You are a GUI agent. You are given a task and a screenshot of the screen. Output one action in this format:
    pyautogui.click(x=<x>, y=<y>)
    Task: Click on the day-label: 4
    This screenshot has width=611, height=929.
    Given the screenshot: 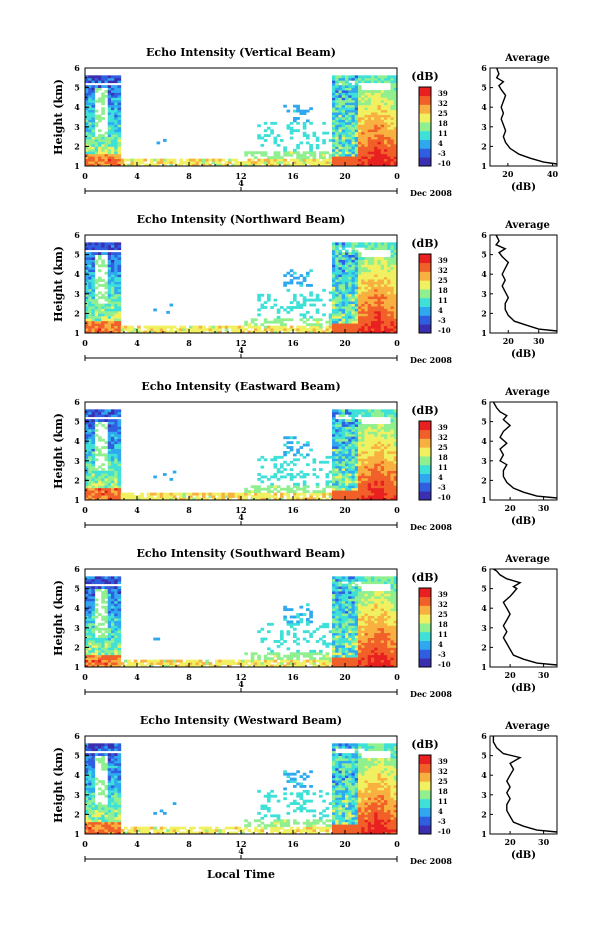 What is the action you would take?
    pyautogui.click(x=241, y=517)
    